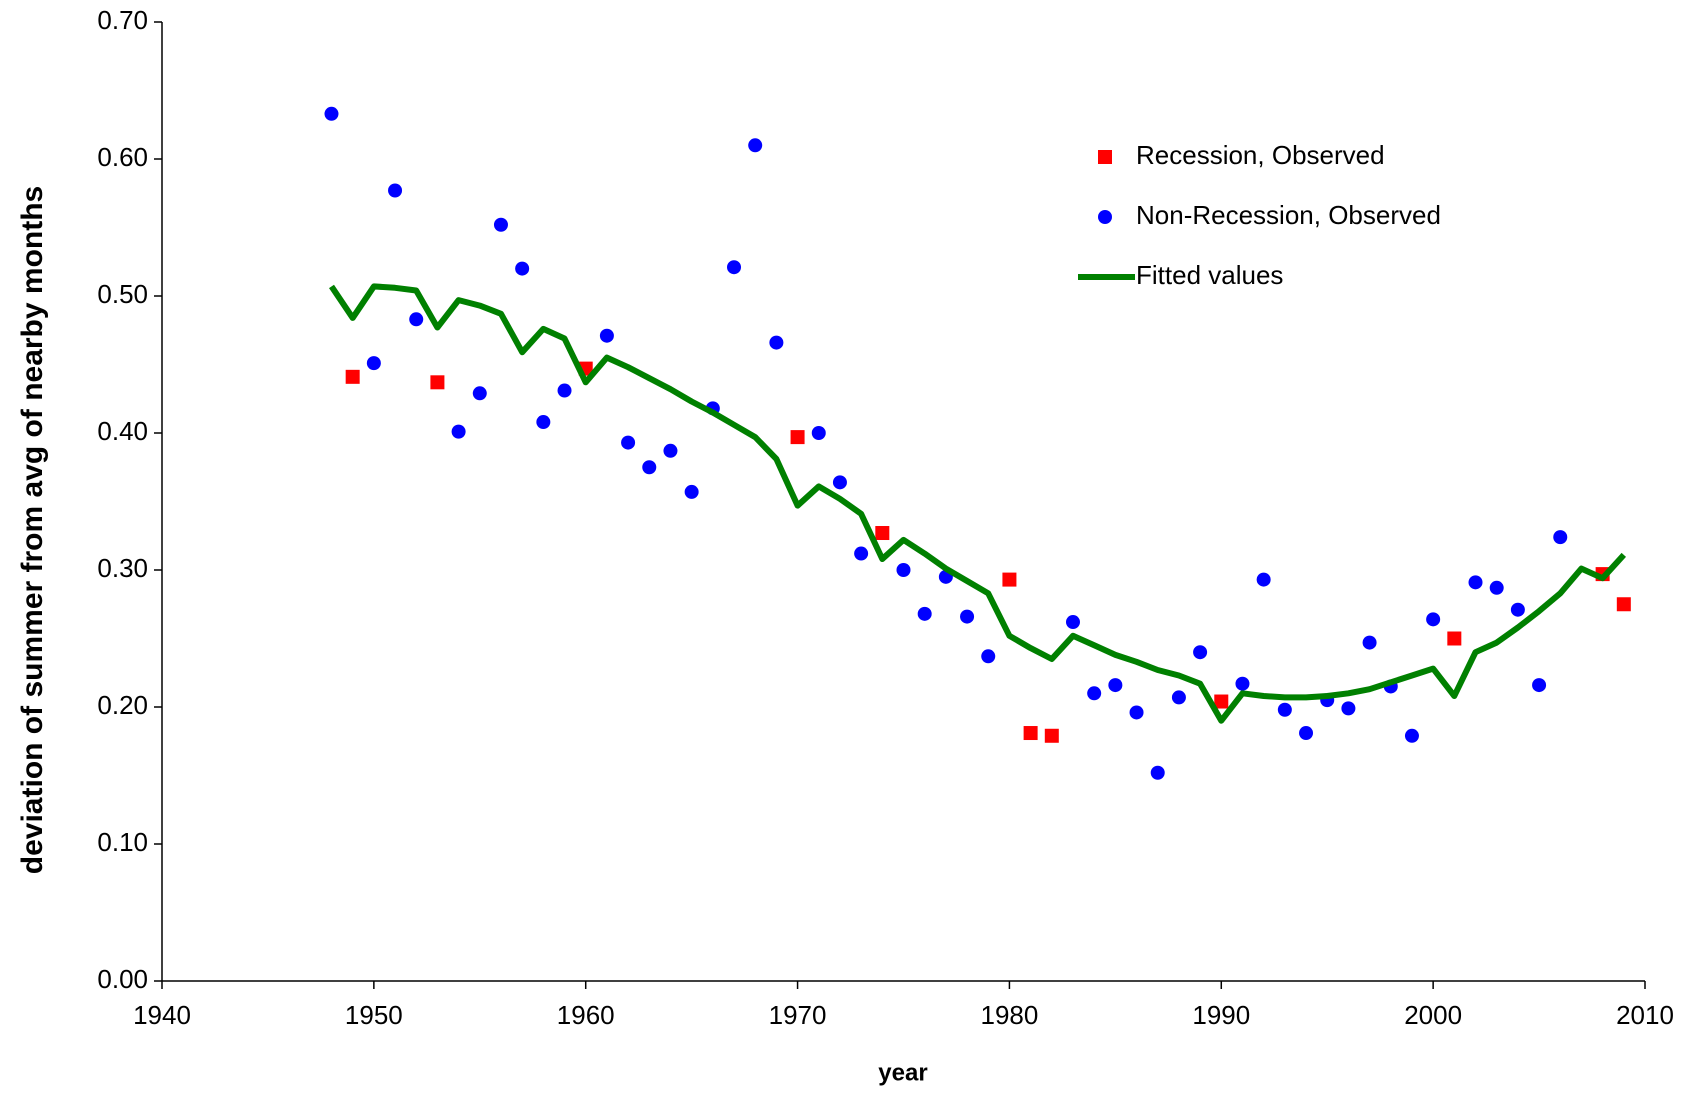 This screenshot has height=1094, width=1691. I want to click on legend-label: Fitted values, so click(1209, 275).